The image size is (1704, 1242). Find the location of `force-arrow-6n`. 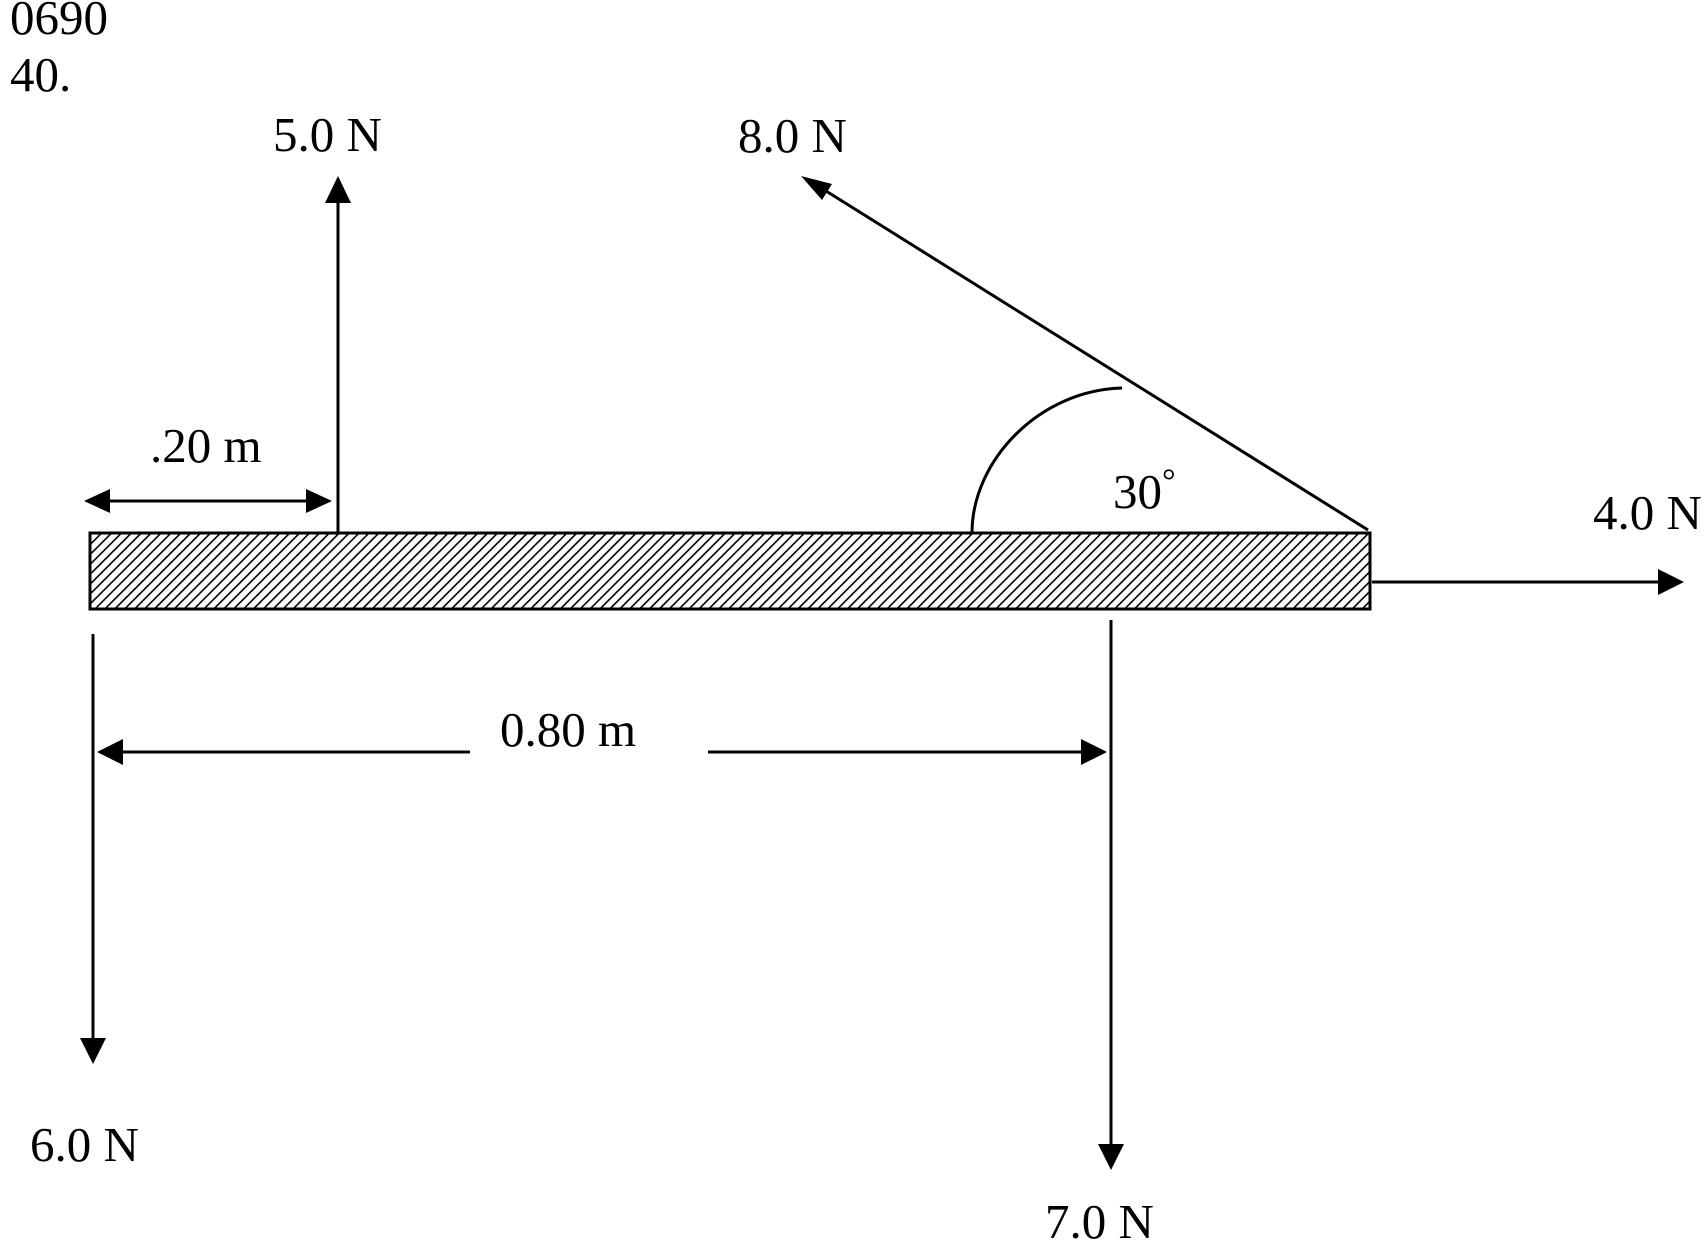

force-arrow-6n is located at coordinates (93, 849).